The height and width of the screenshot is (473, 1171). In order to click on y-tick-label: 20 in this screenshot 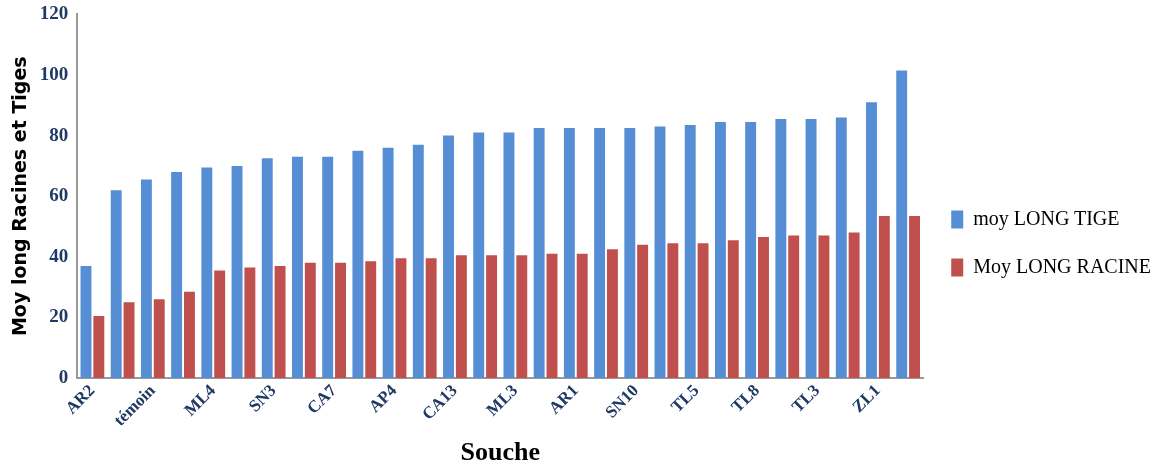, I will do `click(59, 316)`.